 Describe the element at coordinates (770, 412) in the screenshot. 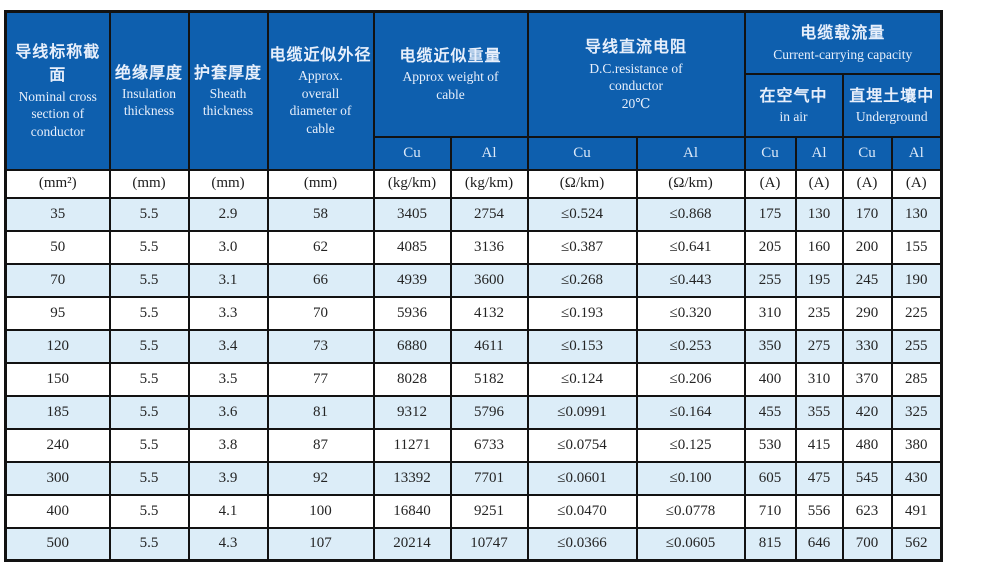

I see `table-cell: 455` at that location.